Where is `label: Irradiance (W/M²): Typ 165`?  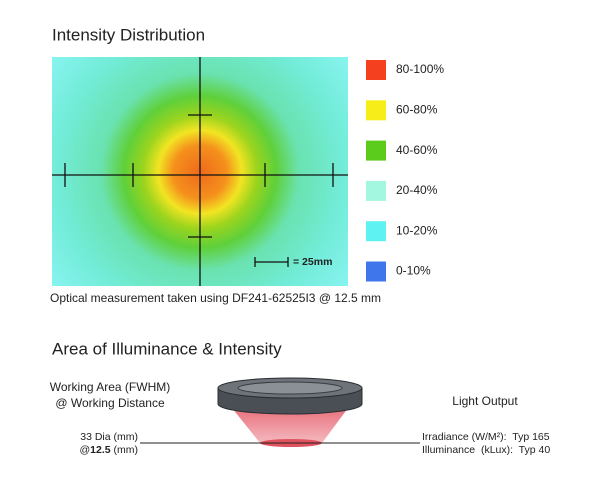
label: Irradiance (W/M²): Typ 165 is located at coordinates (486, 437).